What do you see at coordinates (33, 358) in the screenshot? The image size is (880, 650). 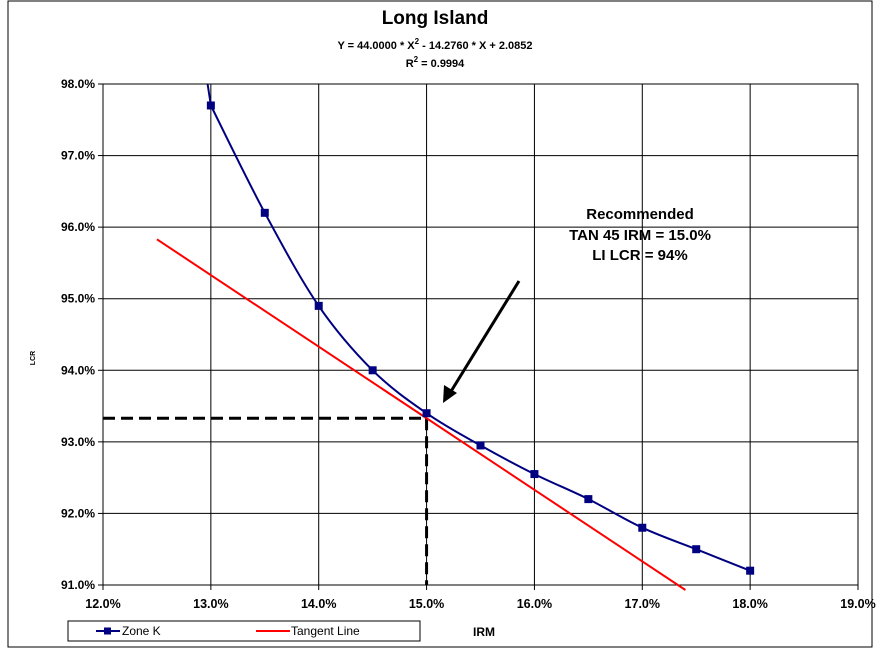 I see `y-axis-label: LCR` at bounding box center [33, 358].